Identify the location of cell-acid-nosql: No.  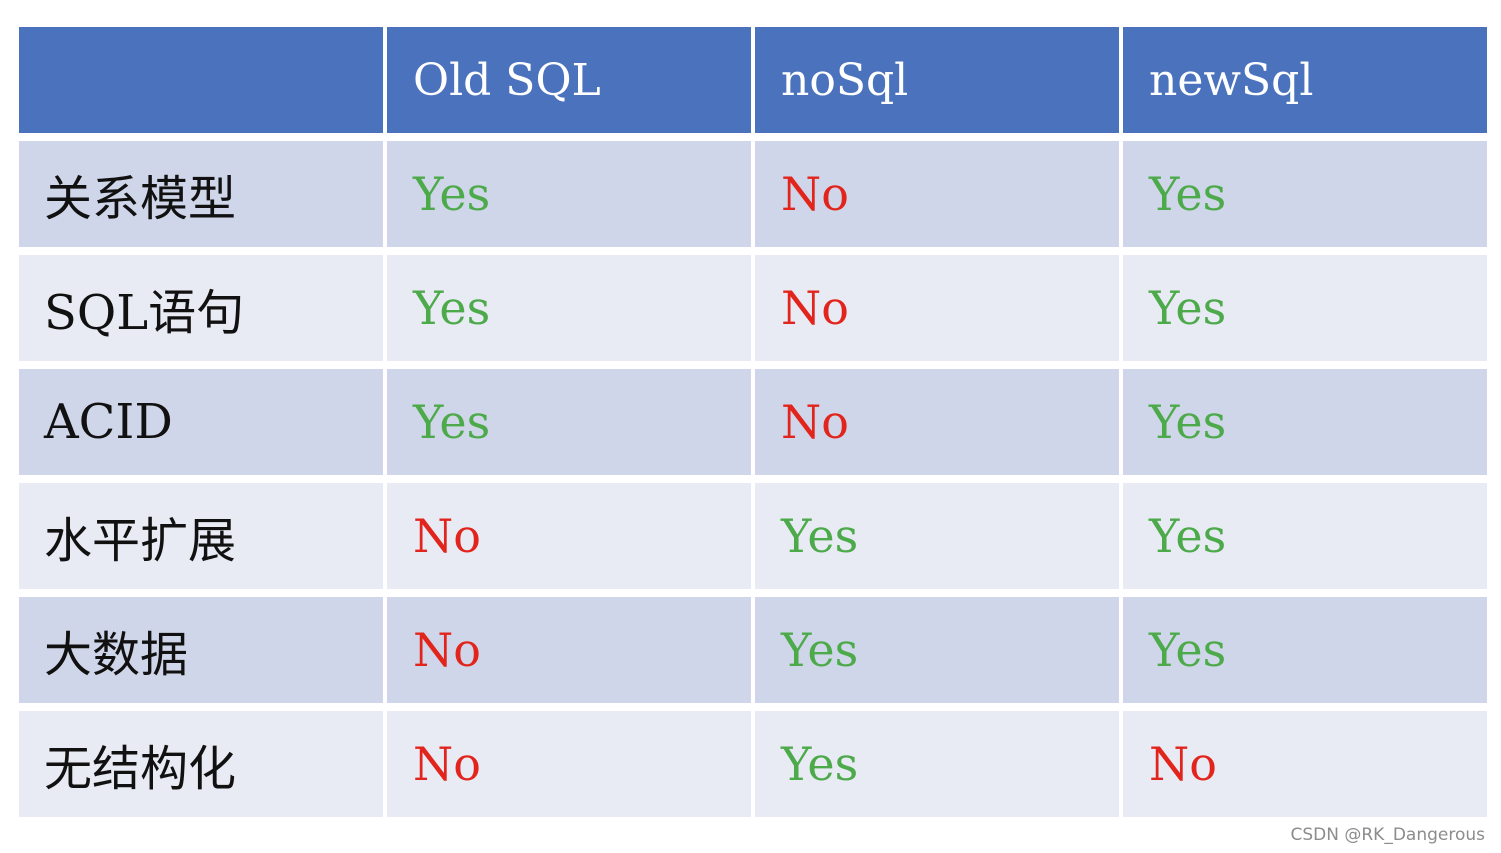
(937, 422).